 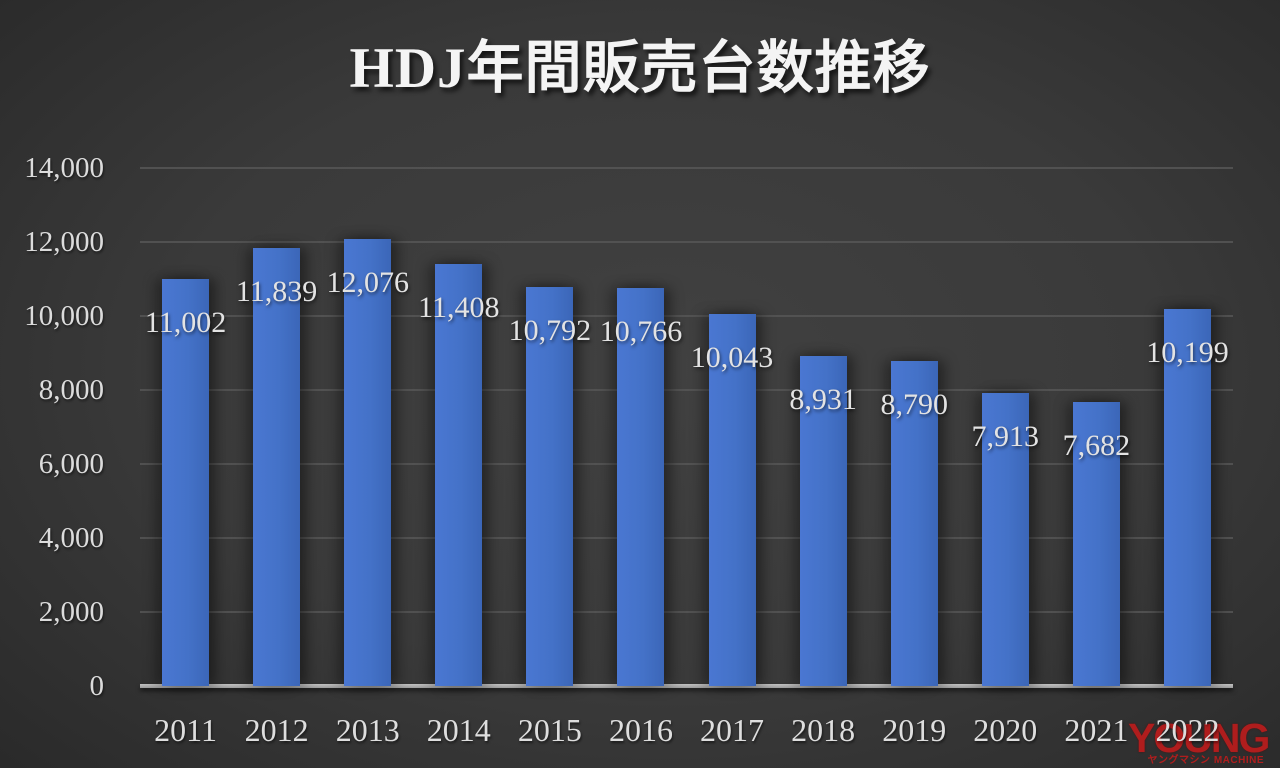 What do you see at coordinates (368, 462) in the screenshot?
I see `bar-2013` at bounding box center [368, 462].